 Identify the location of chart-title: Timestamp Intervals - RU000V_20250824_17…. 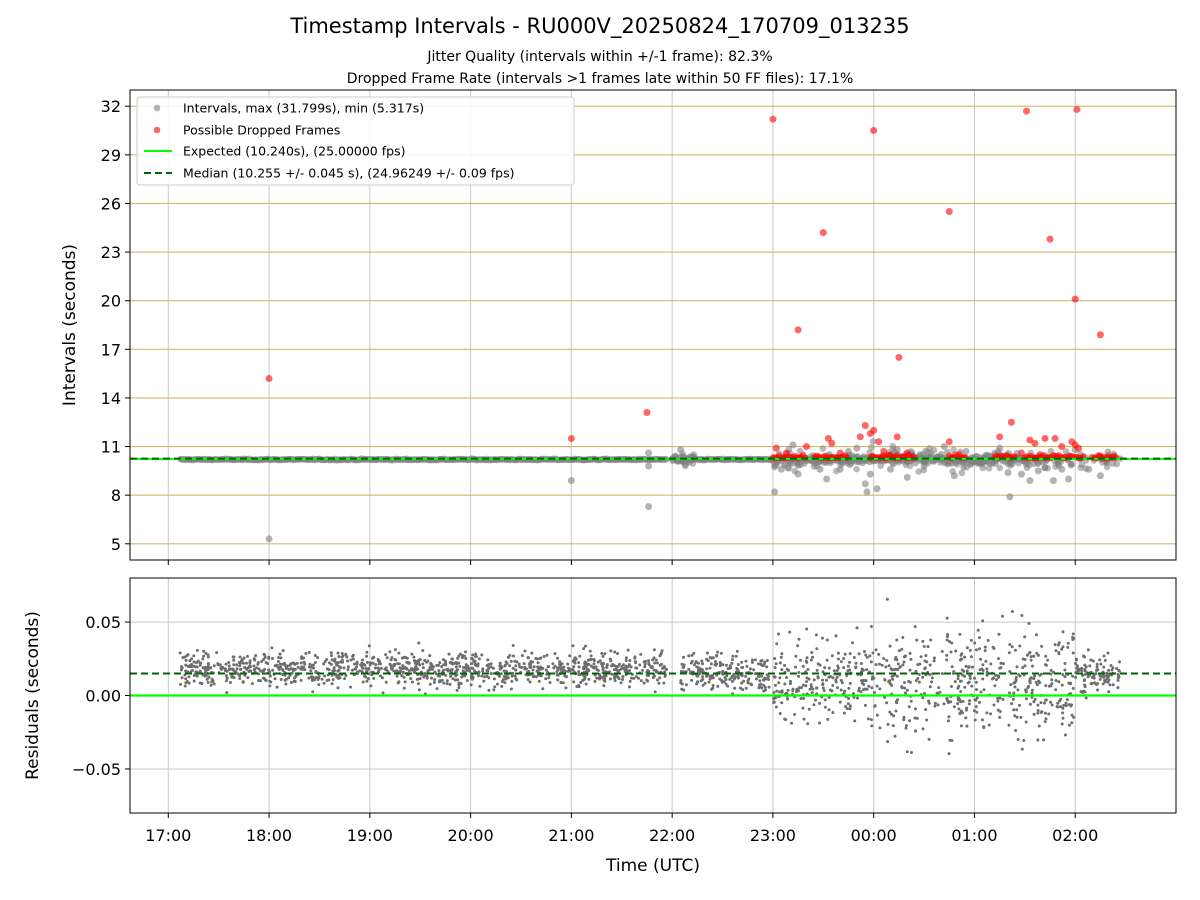
(600, 26).